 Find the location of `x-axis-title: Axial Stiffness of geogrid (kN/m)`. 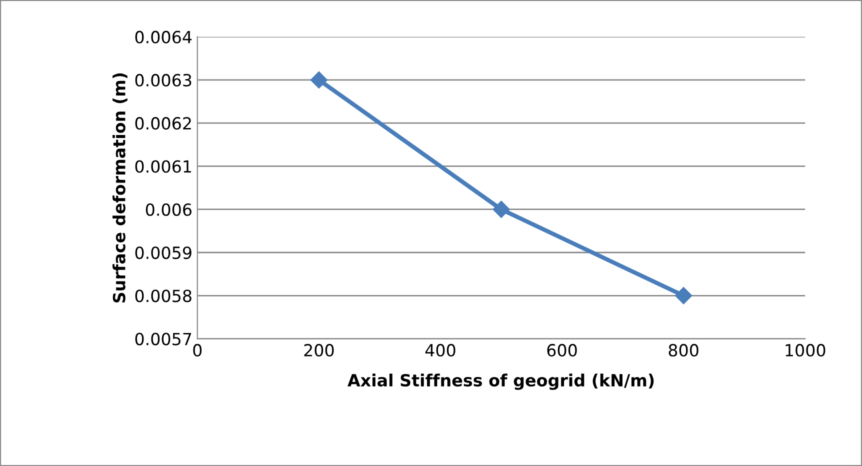

x-axis-title: Axial Stiffness of geogrid (kN/m) is located at coordinates (501, 382).